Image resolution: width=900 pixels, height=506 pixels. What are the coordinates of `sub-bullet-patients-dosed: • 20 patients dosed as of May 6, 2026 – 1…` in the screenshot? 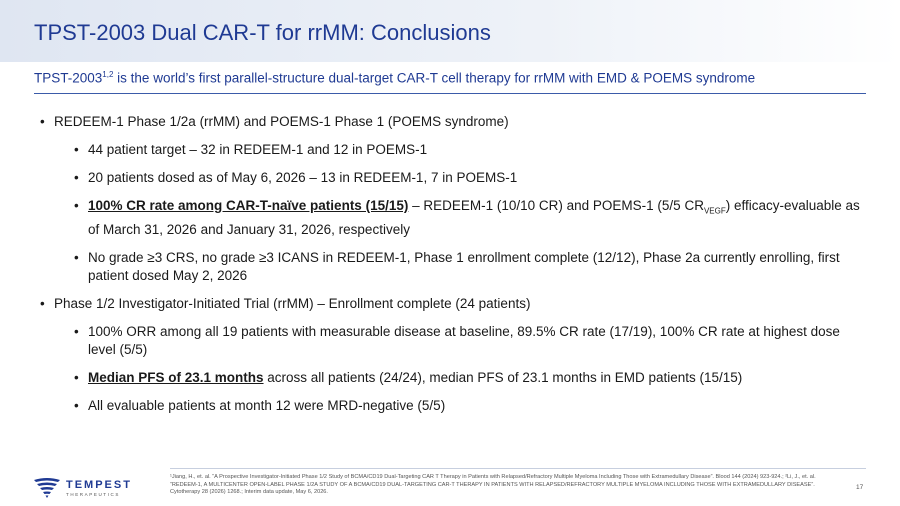 It's located at (296, 177).